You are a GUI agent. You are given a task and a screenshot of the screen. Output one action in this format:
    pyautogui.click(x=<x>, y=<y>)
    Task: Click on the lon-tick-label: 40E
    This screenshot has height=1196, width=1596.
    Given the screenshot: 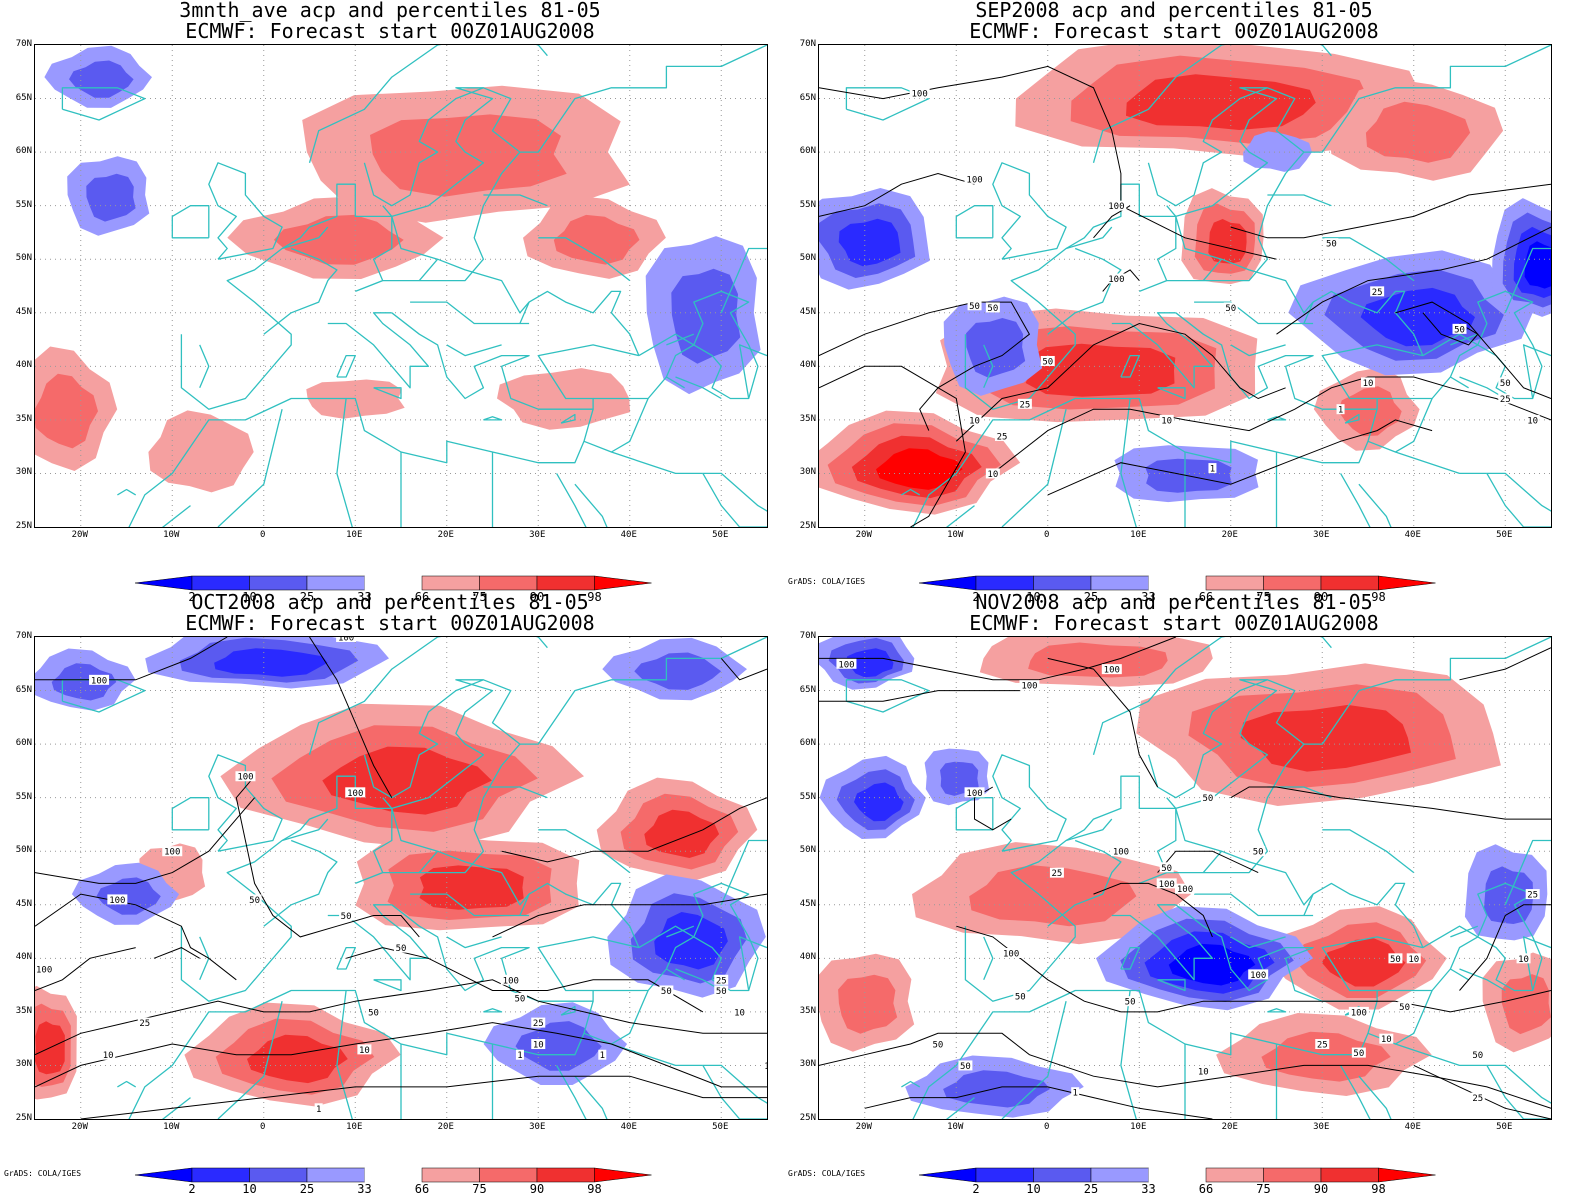 What is the action you would take?
    pyautogui.click(x=1412, y=1127)
    